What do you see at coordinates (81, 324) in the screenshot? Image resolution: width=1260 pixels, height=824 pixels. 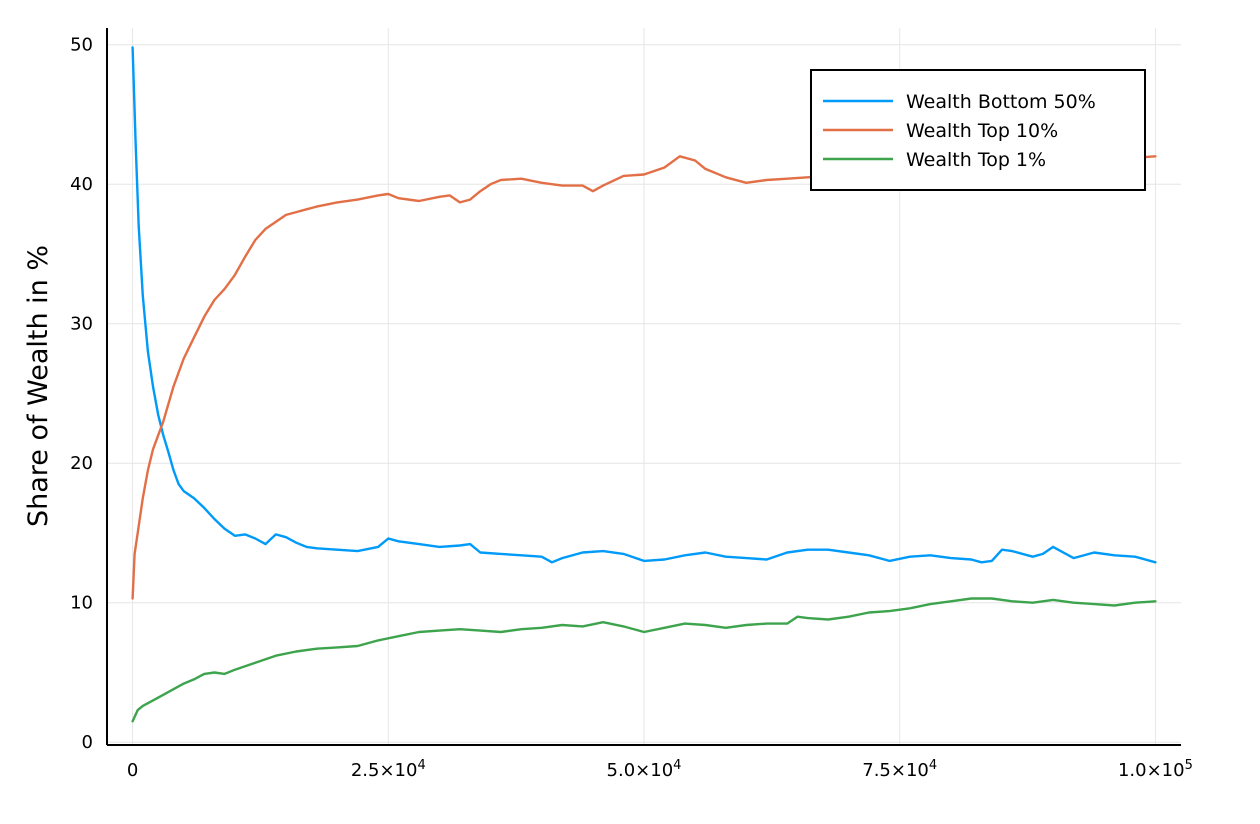 I see `y-tick-label: 30` at bounding box center [81, 324].